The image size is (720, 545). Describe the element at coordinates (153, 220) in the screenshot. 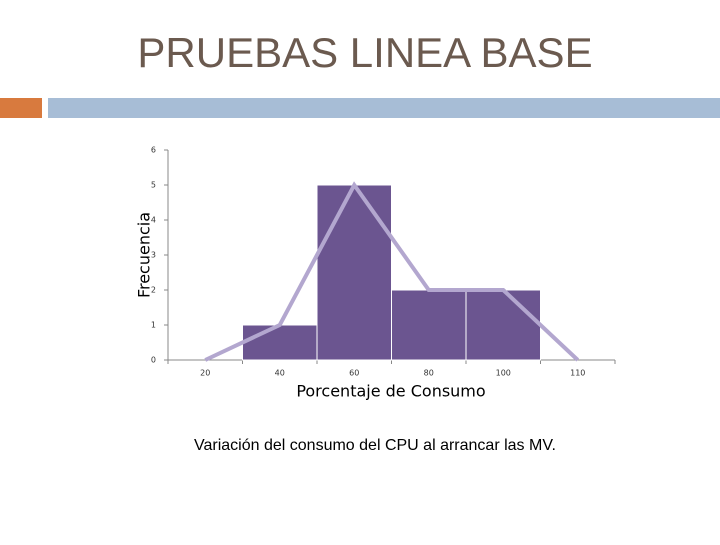

I see `y-tick-label: 4` at that location.